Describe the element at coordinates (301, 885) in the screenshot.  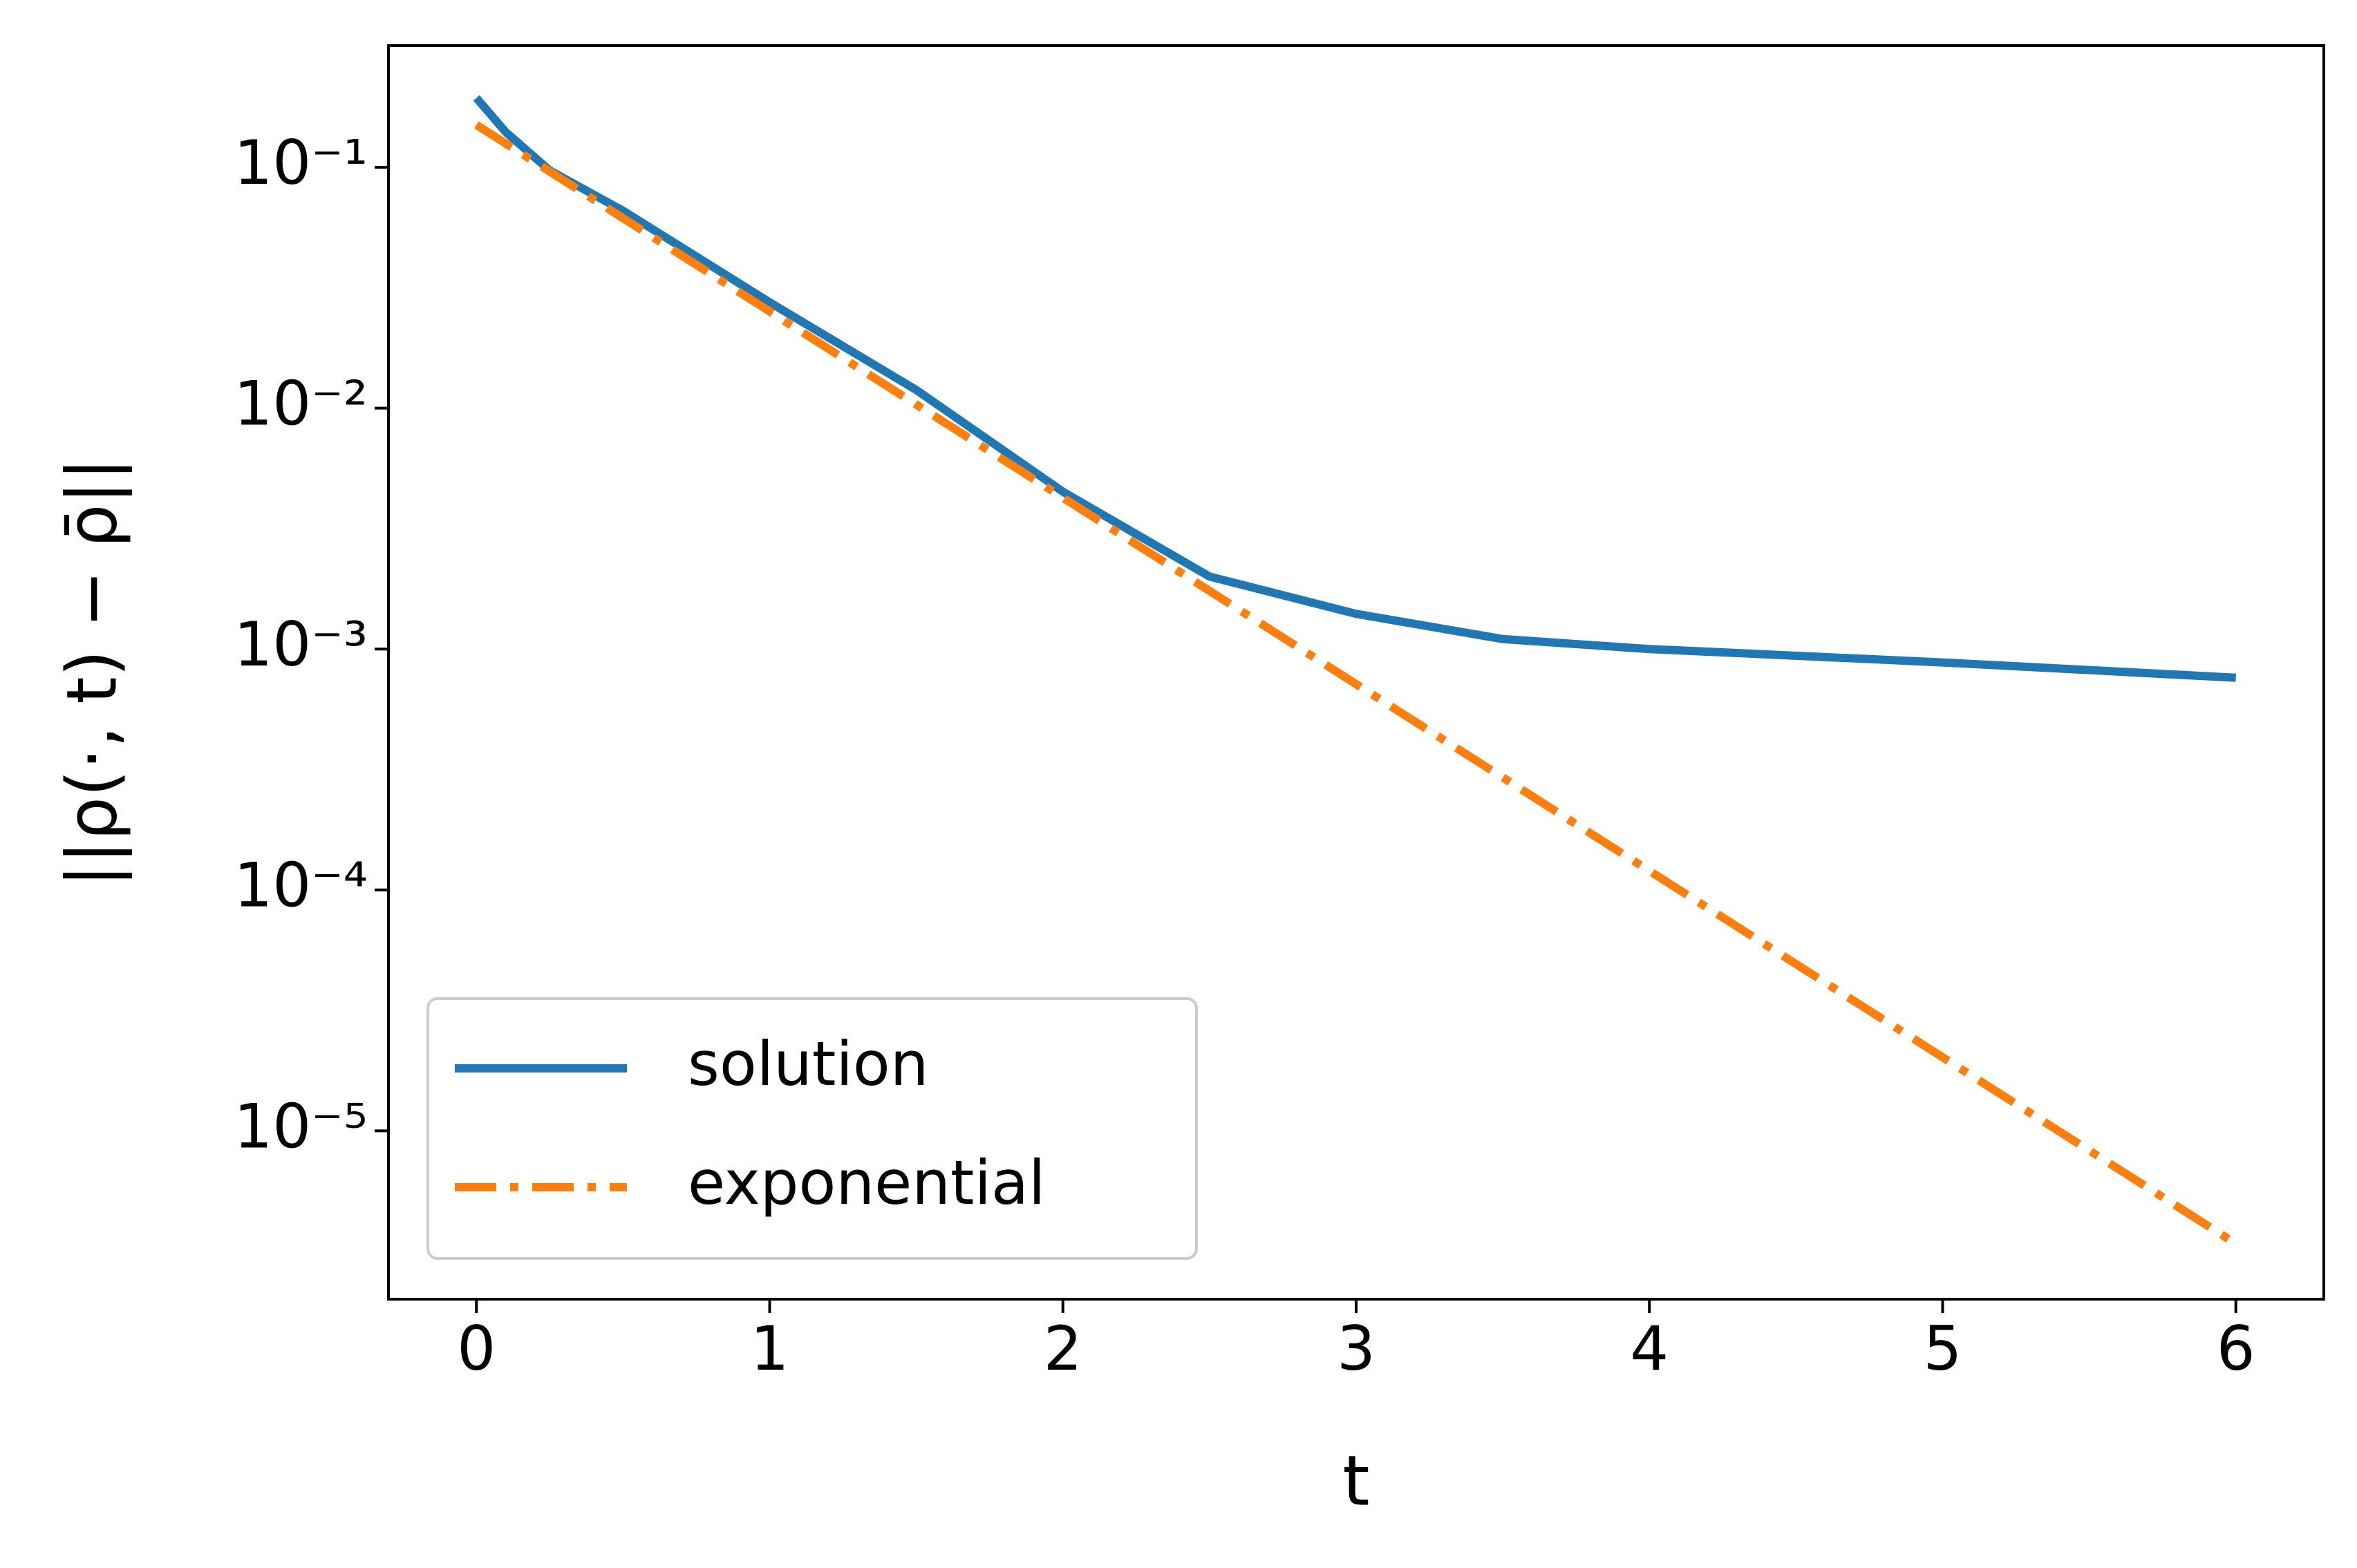
I see `y-tick-label: 10⁻⁴` at that location.